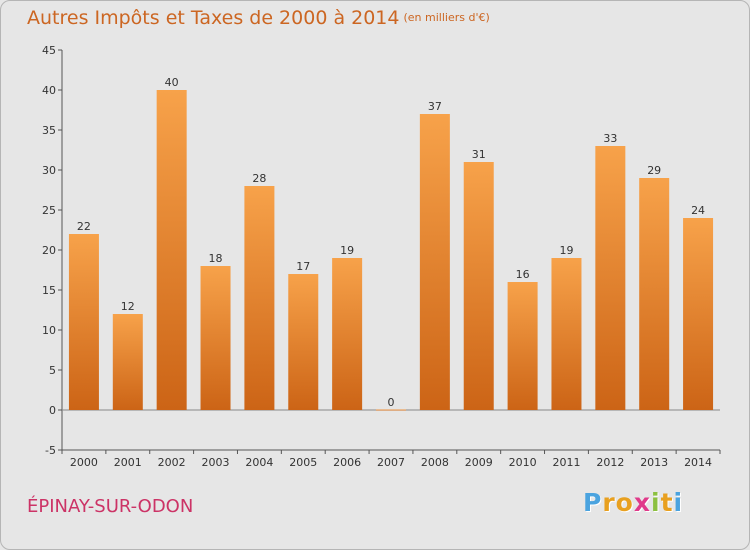 The height and width of the screenshot is (550, 750). I want to click on x-tick-label-2008: 2008, so click(435, 462).